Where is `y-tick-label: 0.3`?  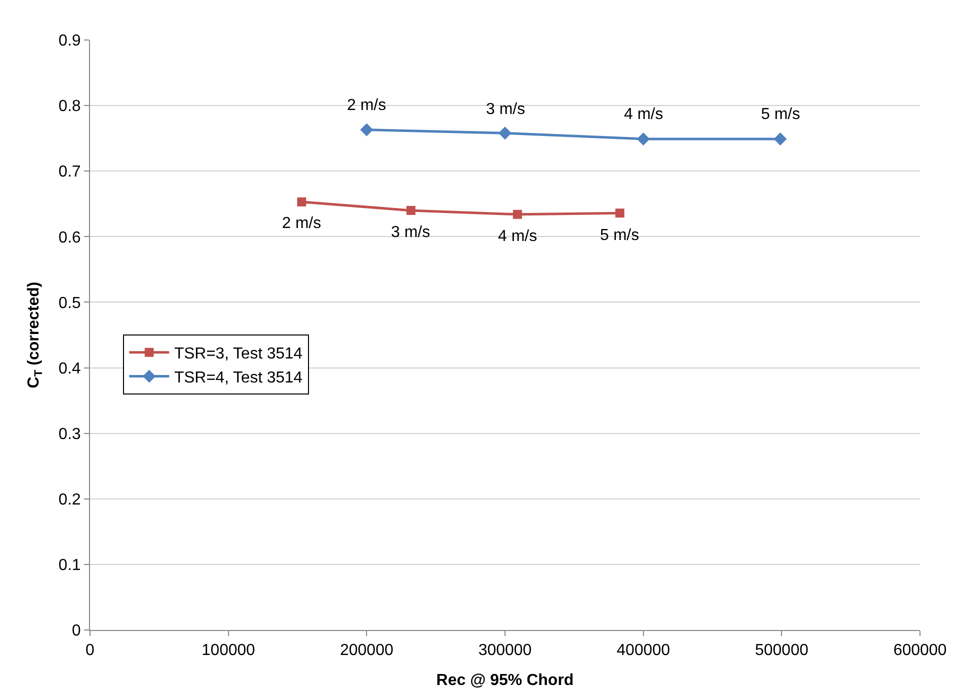
y-tick-label: 0.3 is located at coordinates (69, 434).